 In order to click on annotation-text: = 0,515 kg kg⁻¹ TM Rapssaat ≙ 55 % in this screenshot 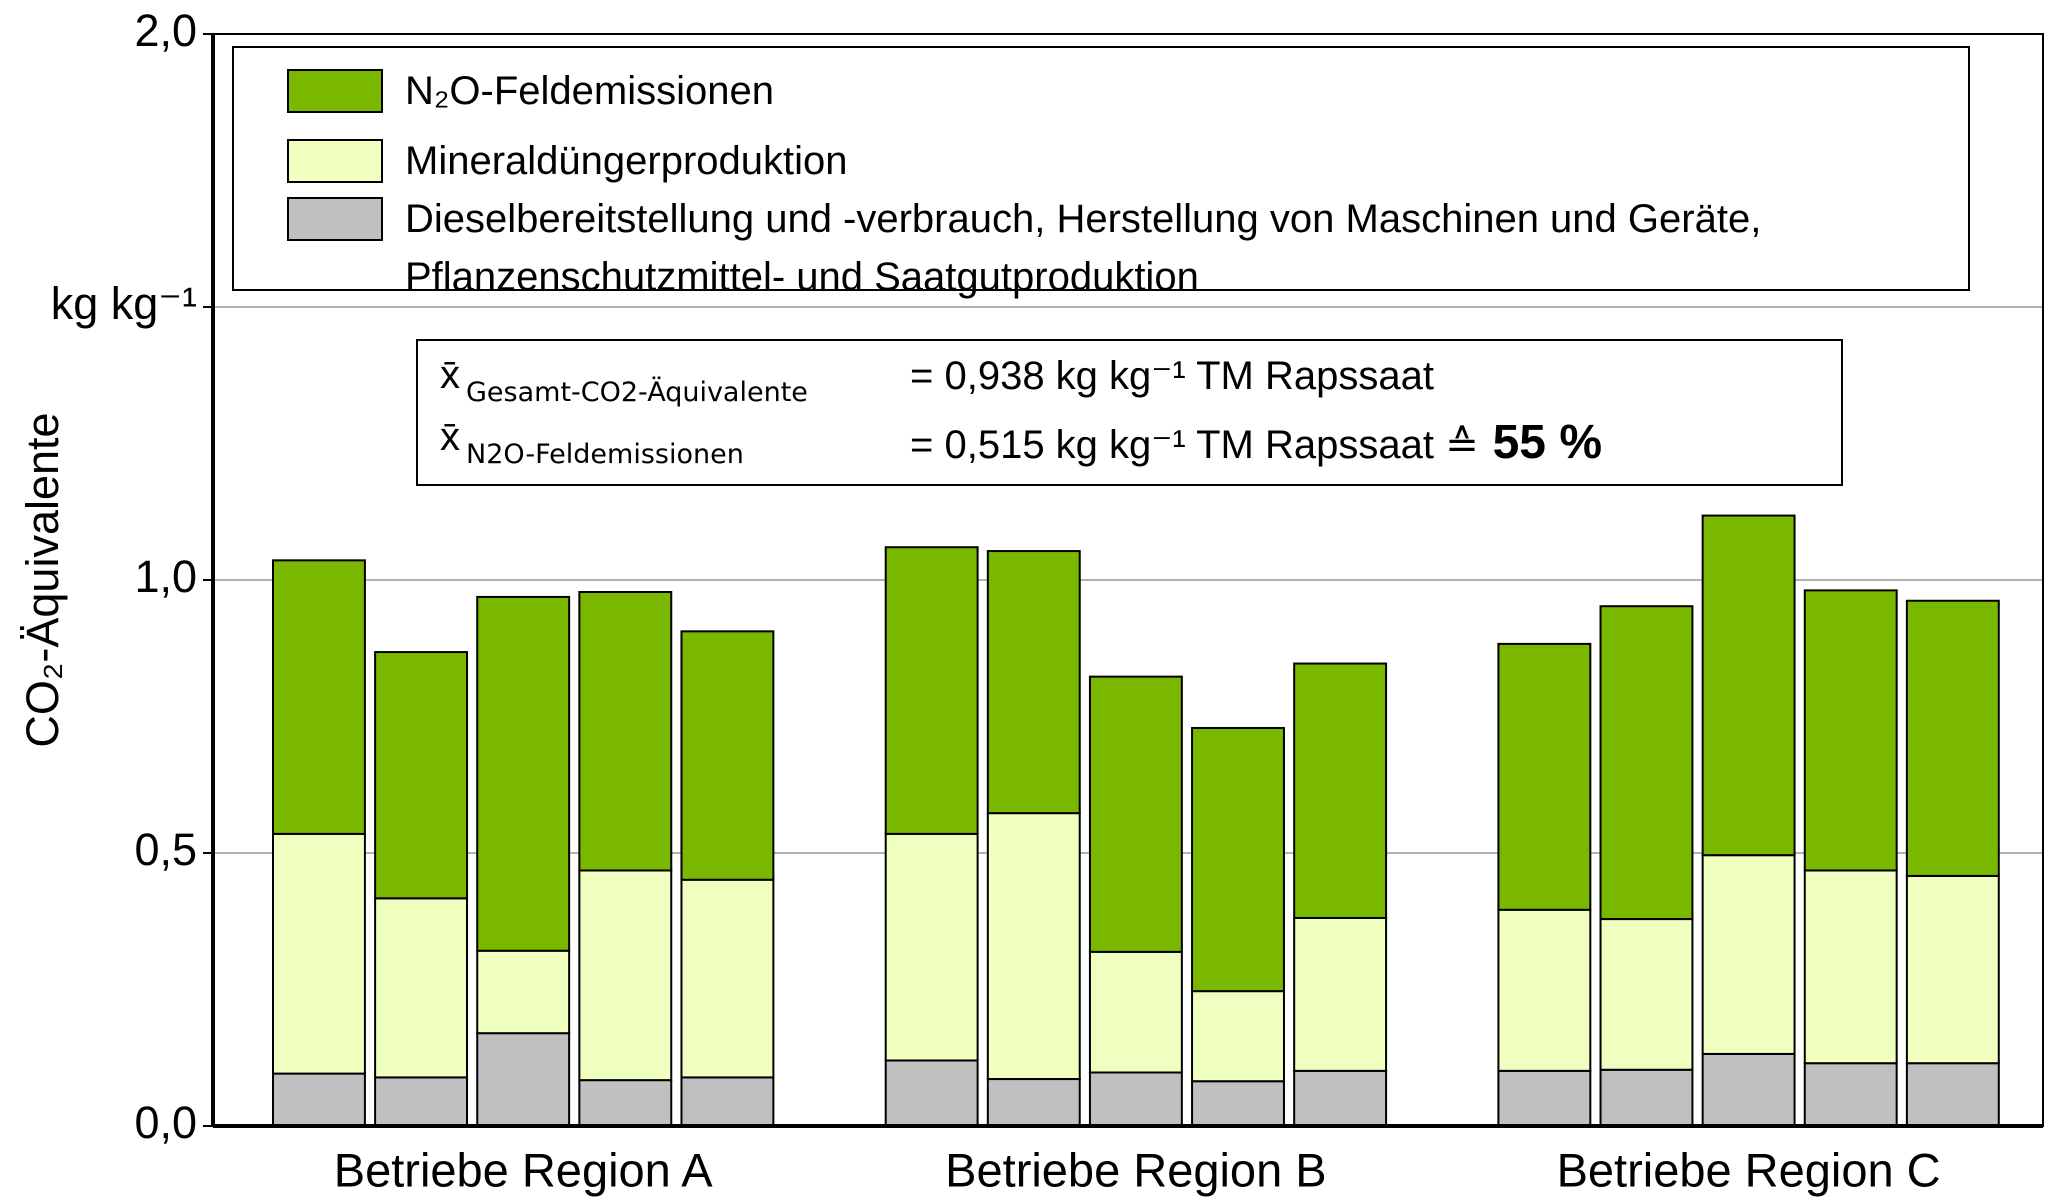, I will do `click(1256, 442)`.